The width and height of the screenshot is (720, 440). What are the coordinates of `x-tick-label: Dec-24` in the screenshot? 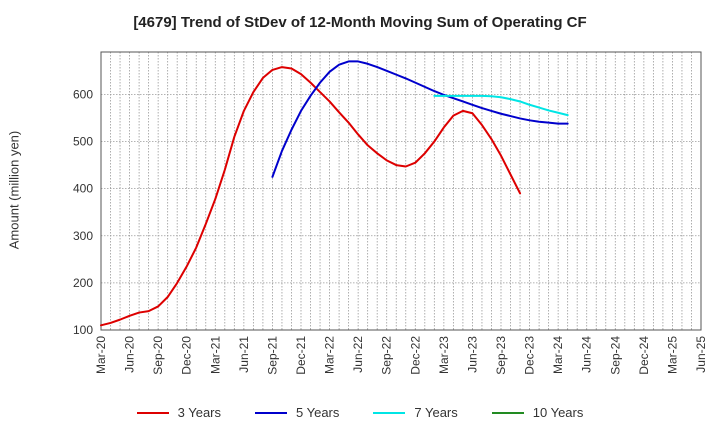 It's located at (644, 355).